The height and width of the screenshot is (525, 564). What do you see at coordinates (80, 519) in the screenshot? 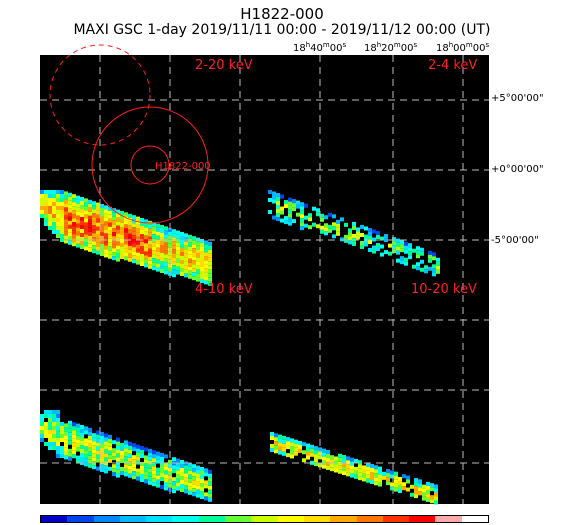
I see `colorbar-swatch` at bounding box center [80, 519].